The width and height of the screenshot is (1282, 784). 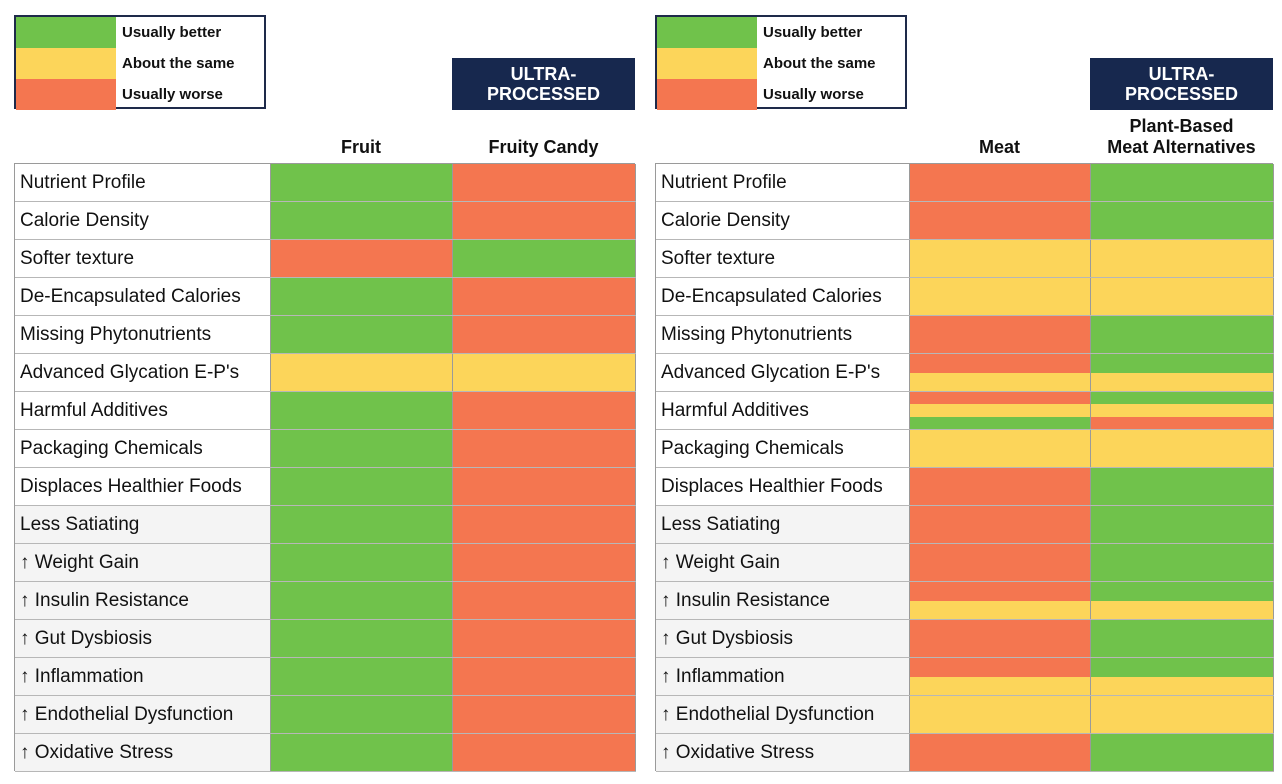 What do you see at coordinates (361, 147) in the screenshot?
I see `column-header-fruit: Fruit` at bounding box center [361, 147].